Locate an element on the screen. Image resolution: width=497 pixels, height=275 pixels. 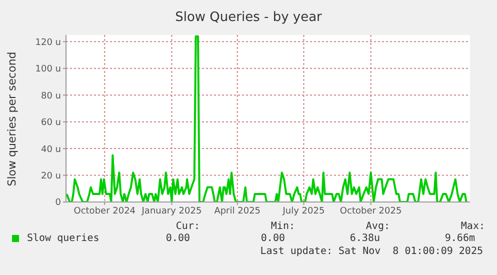
x-tick-label: October 2025 is located at coordinates (371, 211).